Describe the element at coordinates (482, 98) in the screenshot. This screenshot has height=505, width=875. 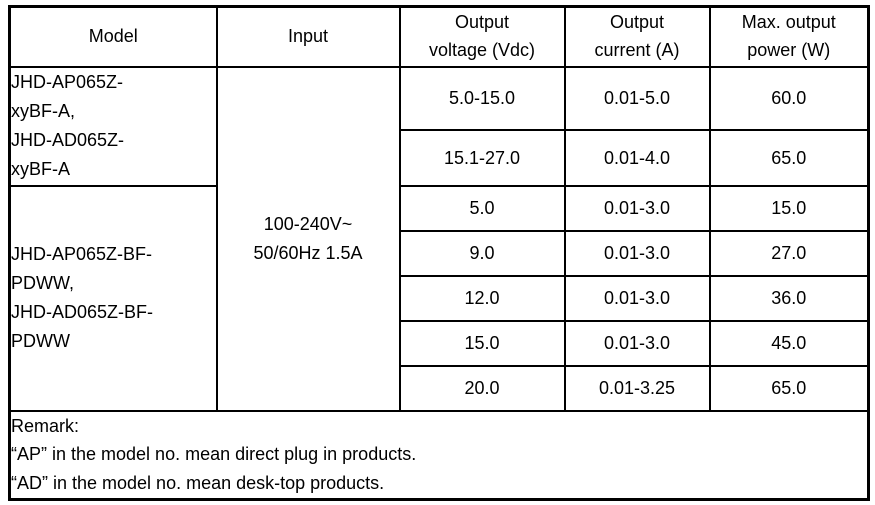
I see `voltage-cell: 5.0-15.0` at that location.